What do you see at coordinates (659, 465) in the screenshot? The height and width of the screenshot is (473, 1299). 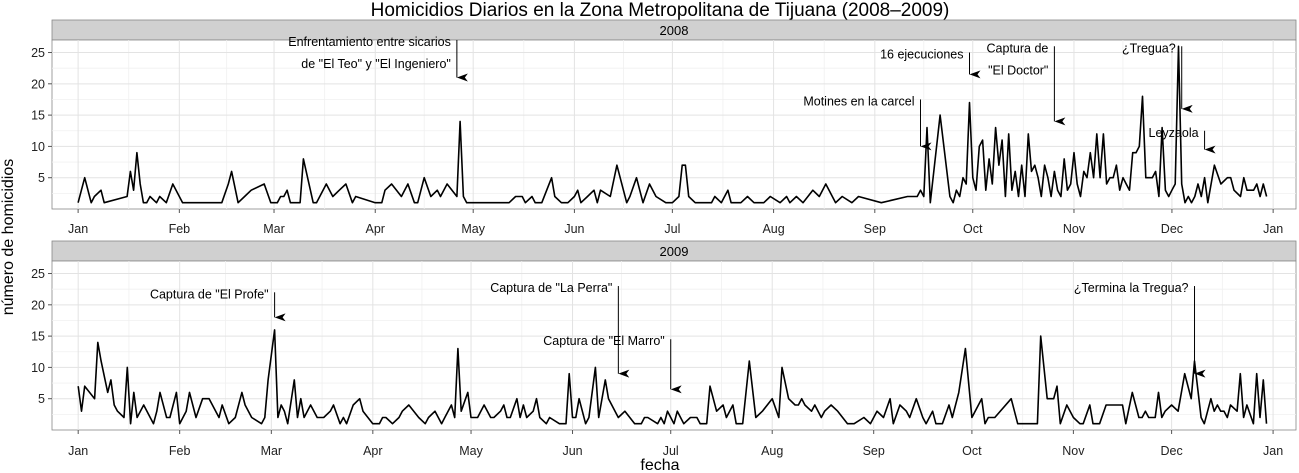 I see `x-axis-title: fecha` at bounding box center [659, 465].